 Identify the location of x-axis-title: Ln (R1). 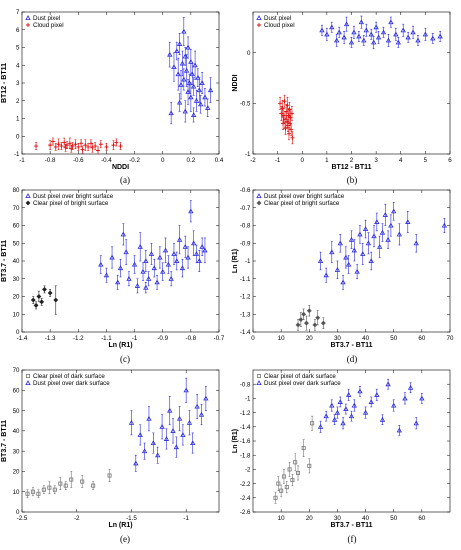
(120, 345).